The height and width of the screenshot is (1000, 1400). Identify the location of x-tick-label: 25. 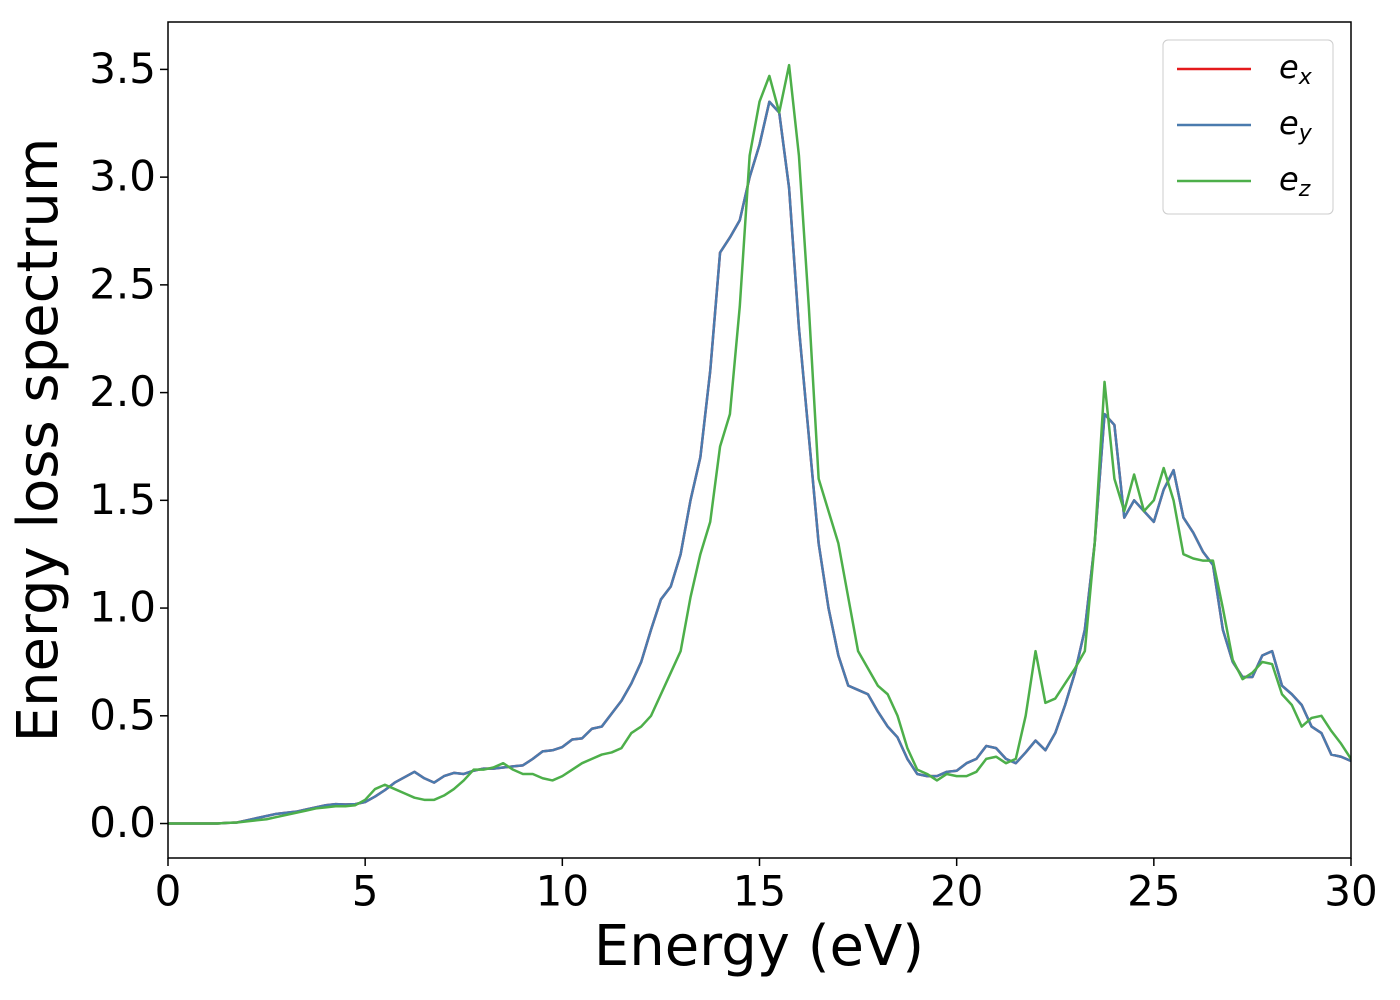
(1153, 891).